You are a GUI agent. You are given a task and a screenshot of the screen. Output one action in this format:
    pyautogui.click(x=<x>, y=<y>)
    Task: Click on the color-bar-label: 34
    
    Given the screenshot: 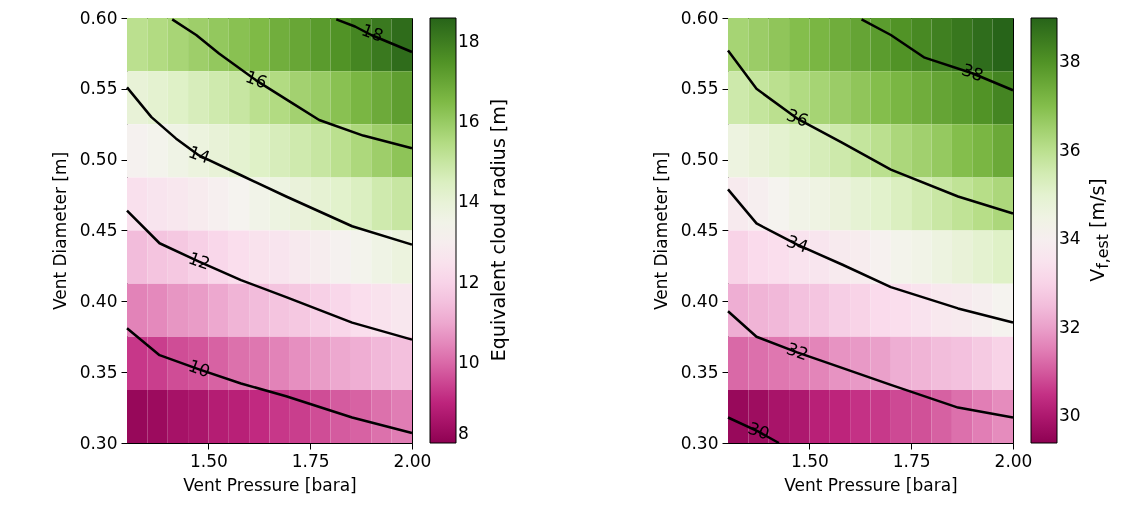 What is the action you would take?
    pyautogui.click(x=1070, y=238)
    